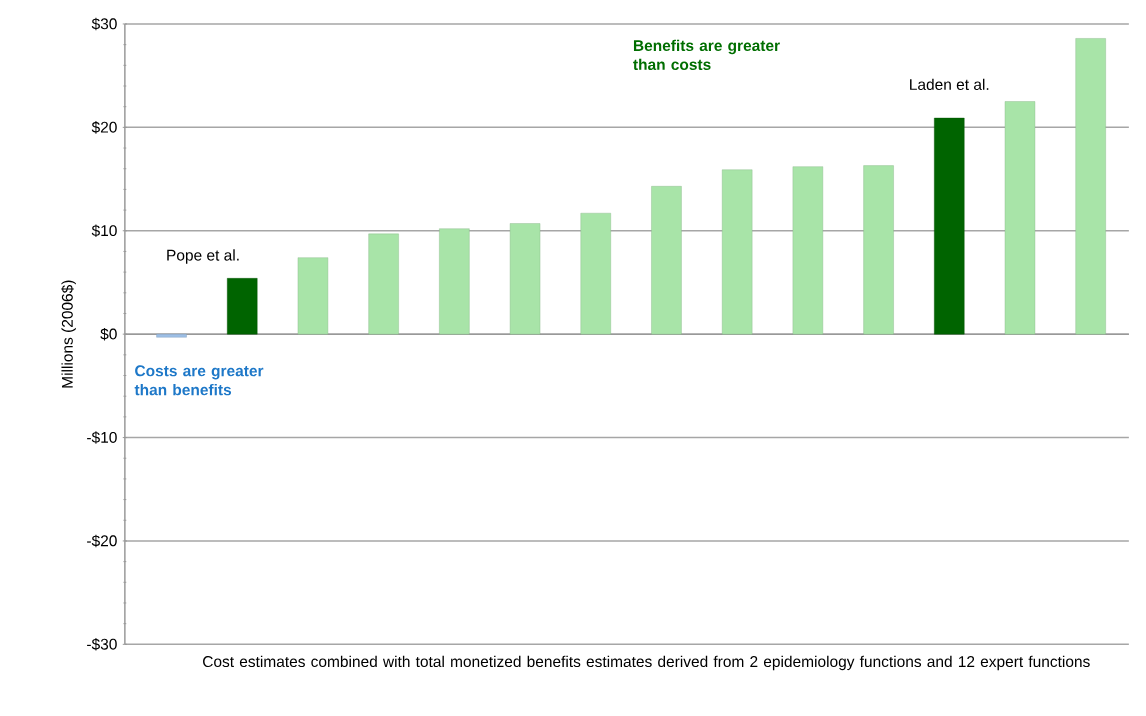 This screenshot has width=1146, height=716. I want to click on annotation: Pope et al., so click(203, 256).